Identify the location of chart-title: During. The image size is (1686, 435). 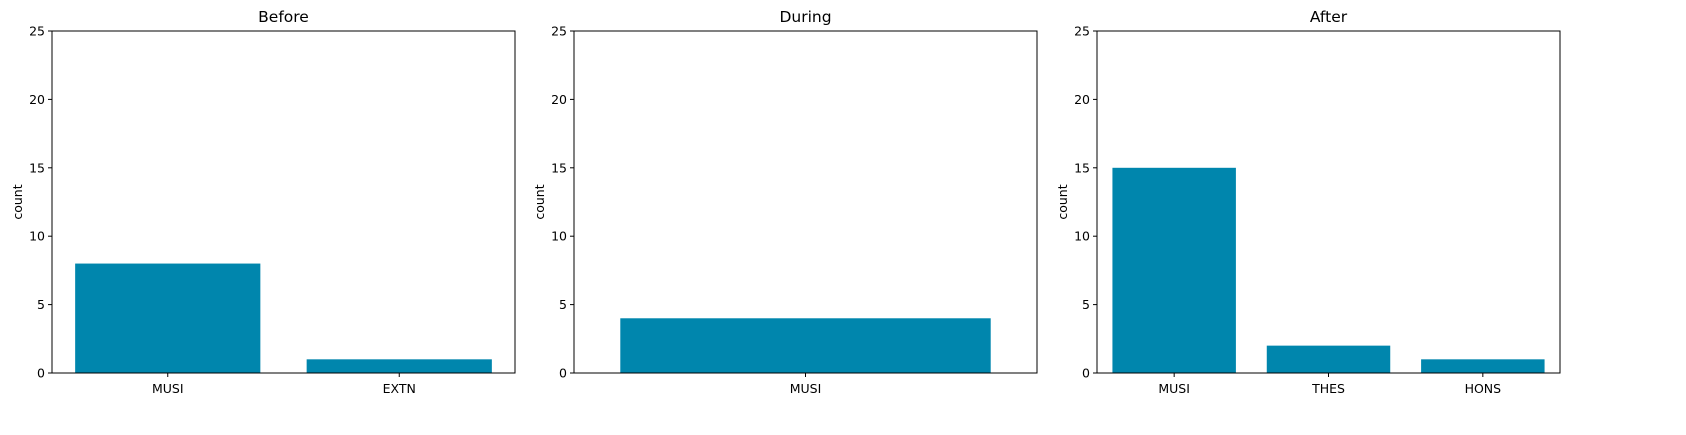
(805, 17).